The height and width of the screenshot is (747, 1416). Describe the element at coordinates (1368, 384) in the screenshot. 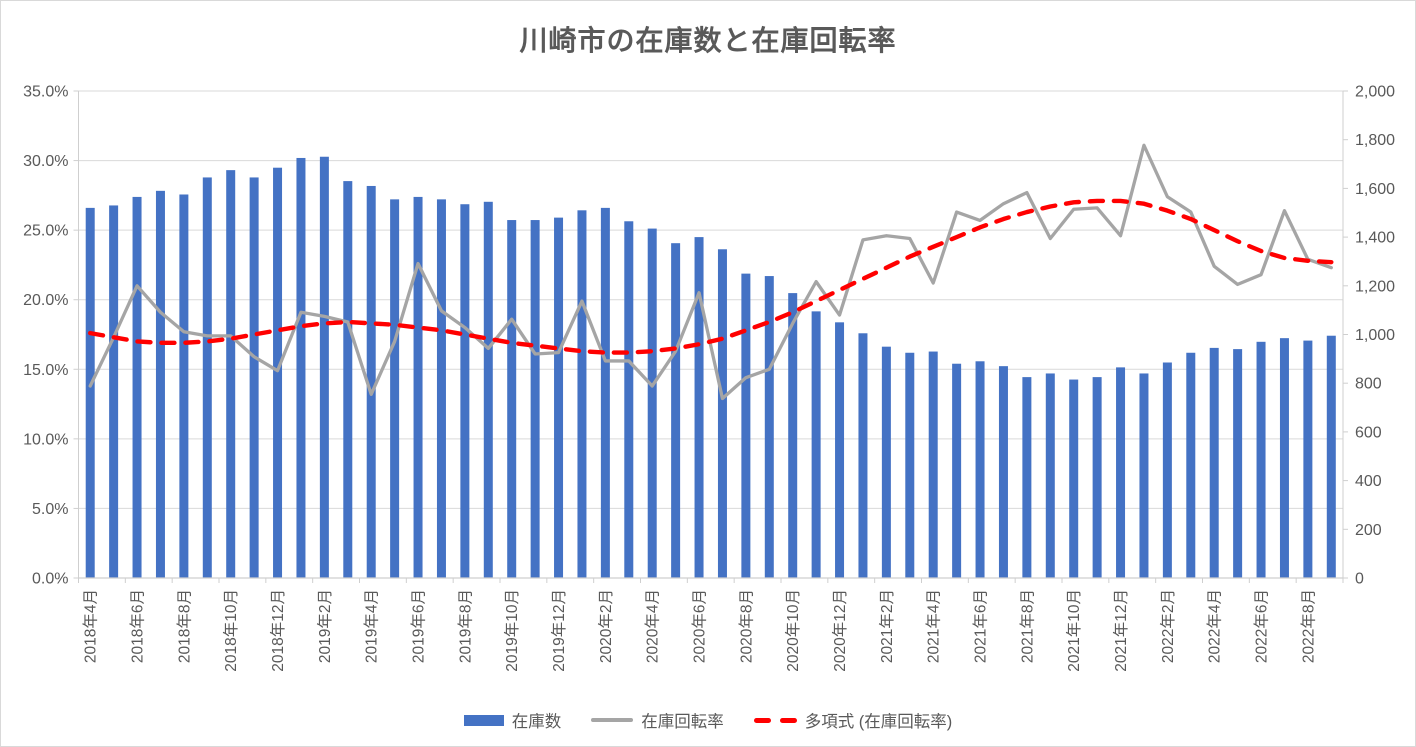

I see `right-axis-tick-label: 800` at that location.